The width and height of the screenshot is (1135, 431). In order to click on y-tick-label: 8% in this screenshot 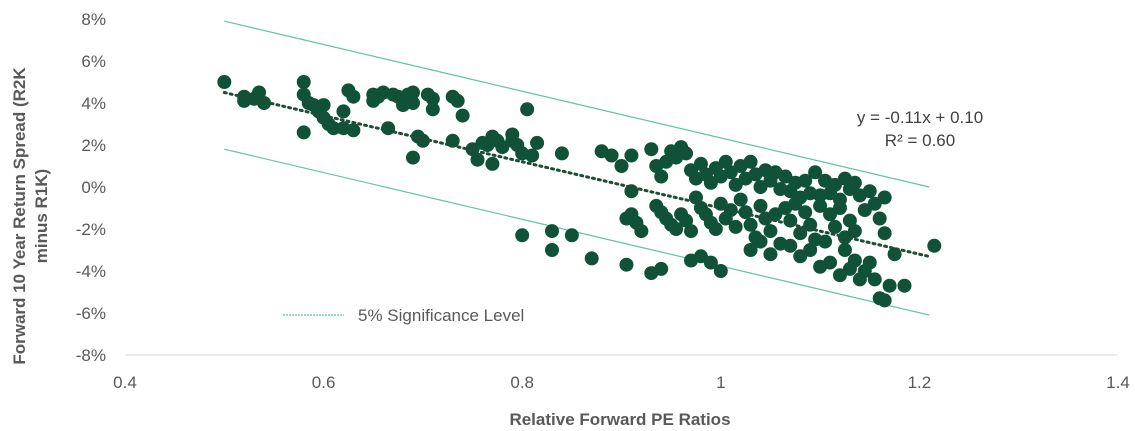, I will do `click(93, 19)`.